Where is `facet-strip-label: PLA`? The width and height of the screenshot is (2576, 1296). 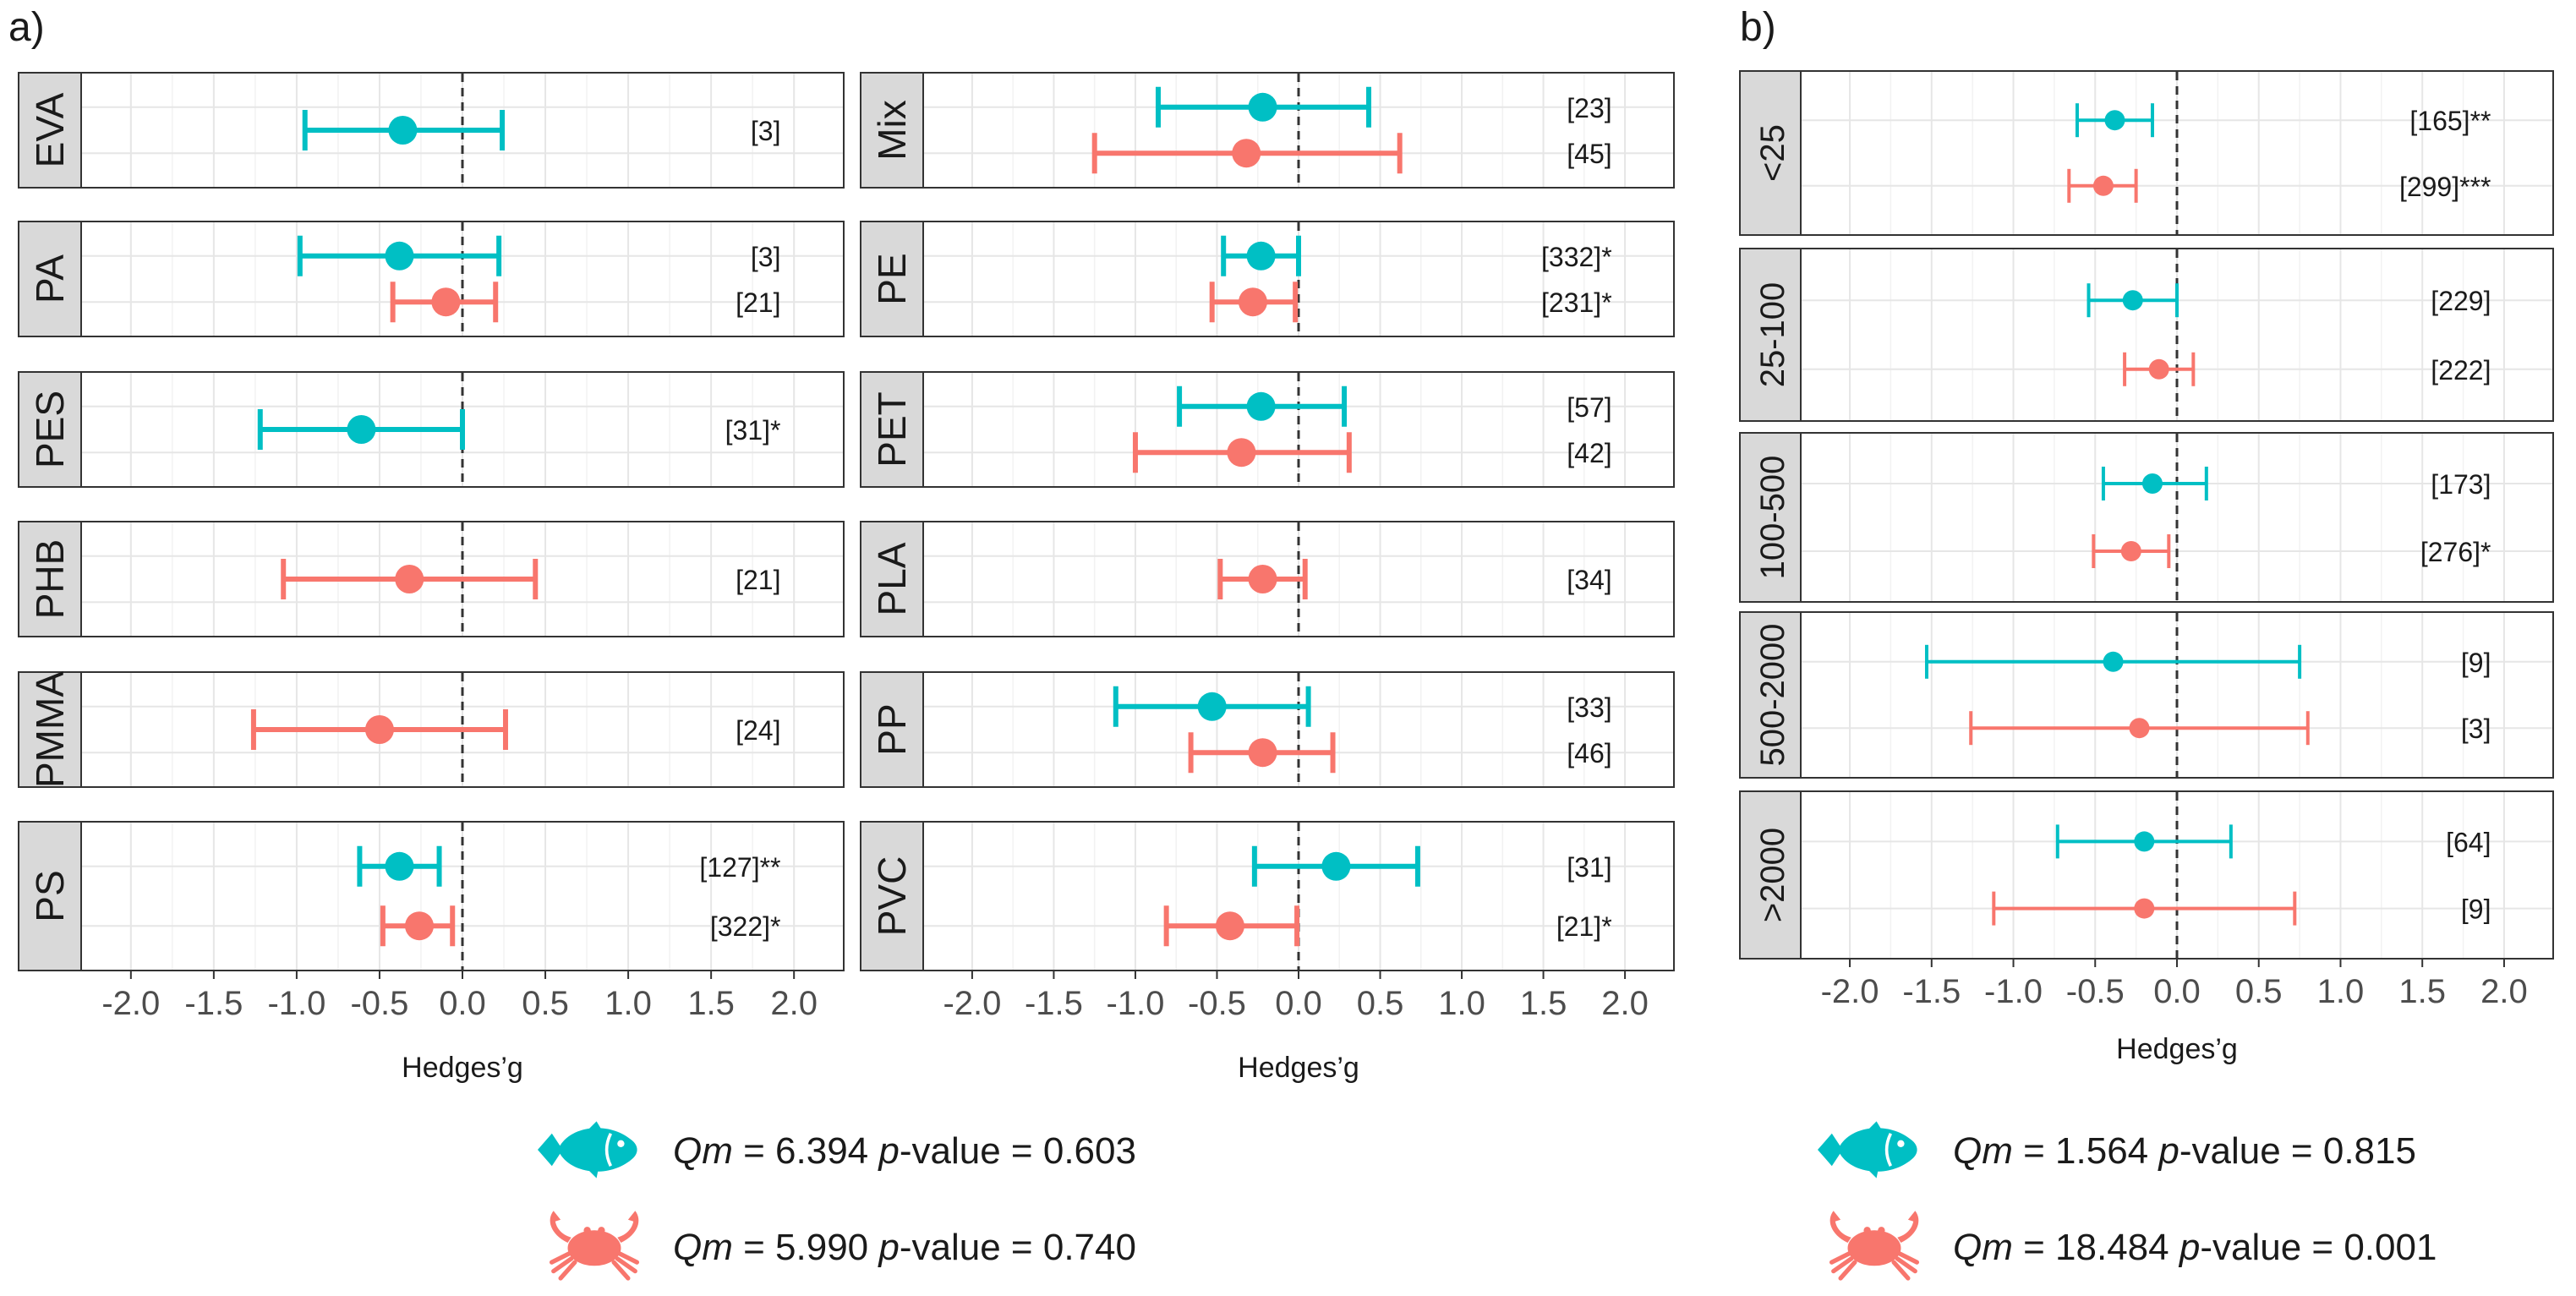 facet-strip-label: PLA is located at coordinates (892, 578).